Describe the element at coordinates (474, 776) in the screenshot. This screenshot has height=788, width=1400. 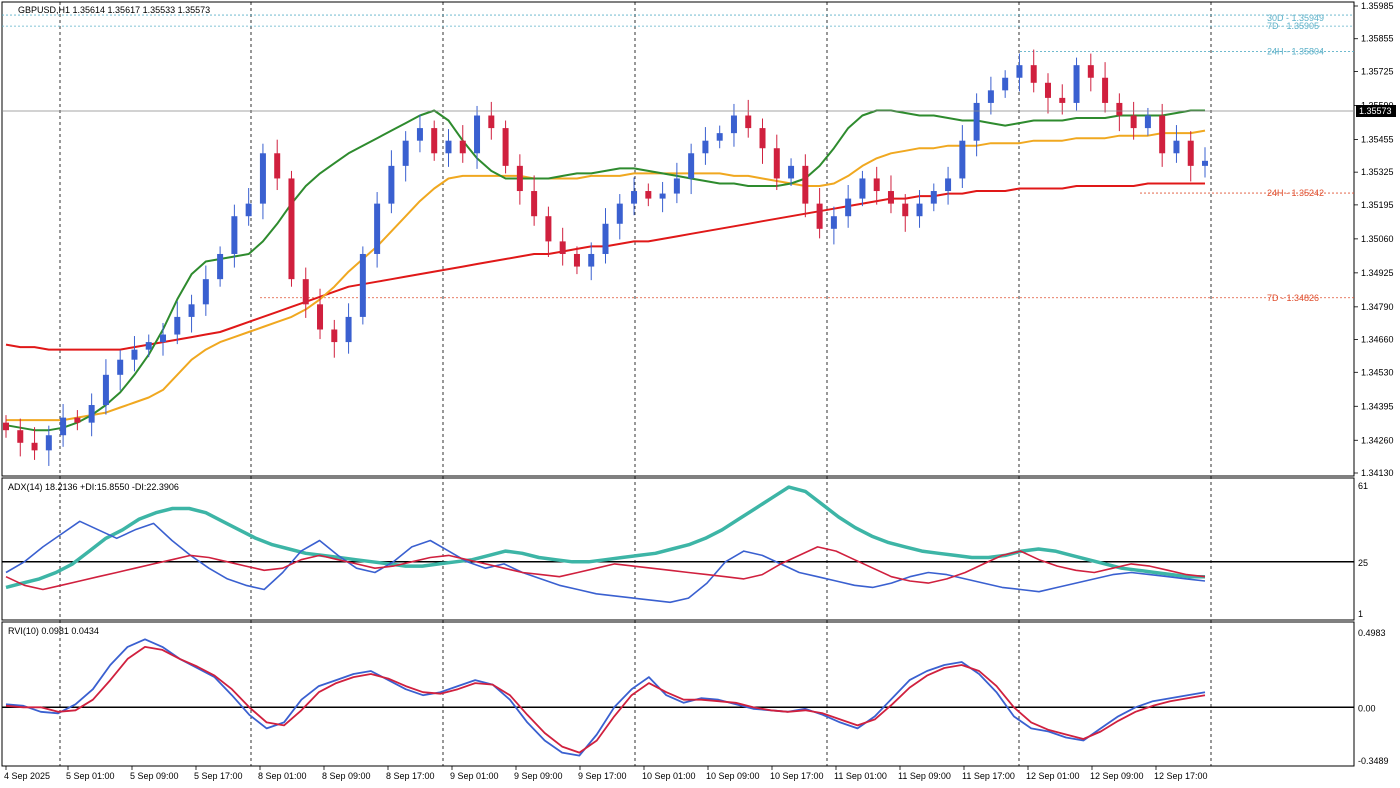
I see `time-label: 9 Sep 01:00` at that location.